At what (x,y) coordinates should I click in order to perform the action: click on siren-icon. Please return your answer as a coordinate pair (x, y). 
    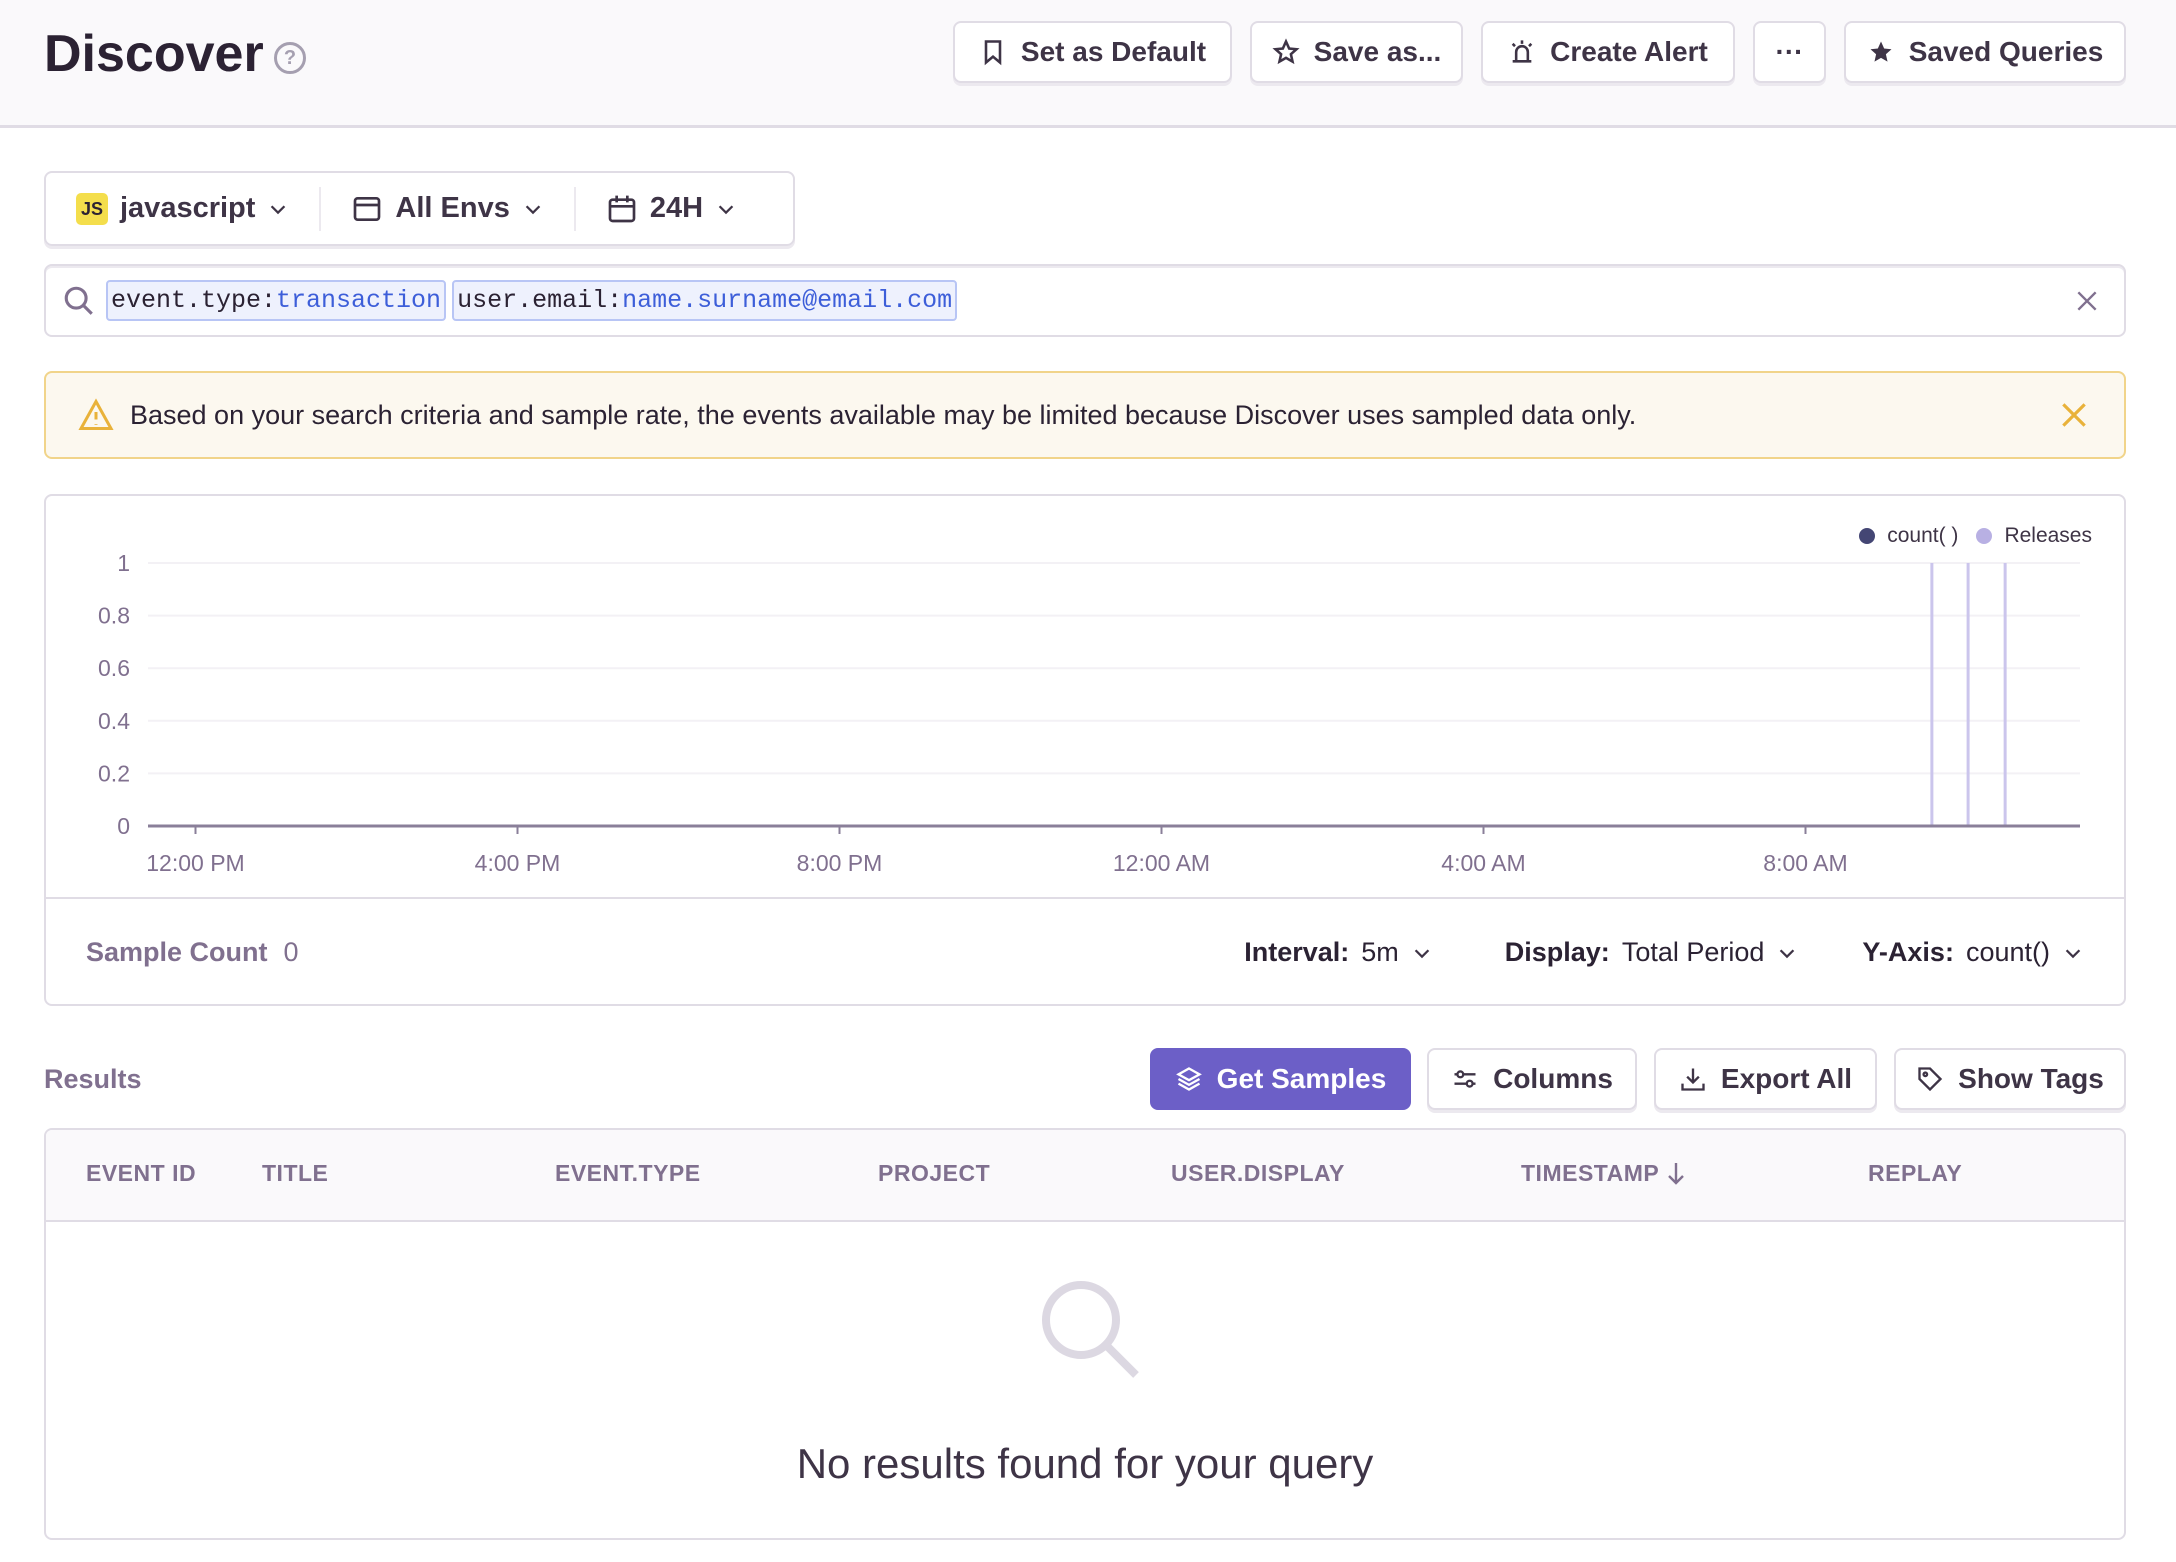
    Looking at the image, I should click on (1522, 51).